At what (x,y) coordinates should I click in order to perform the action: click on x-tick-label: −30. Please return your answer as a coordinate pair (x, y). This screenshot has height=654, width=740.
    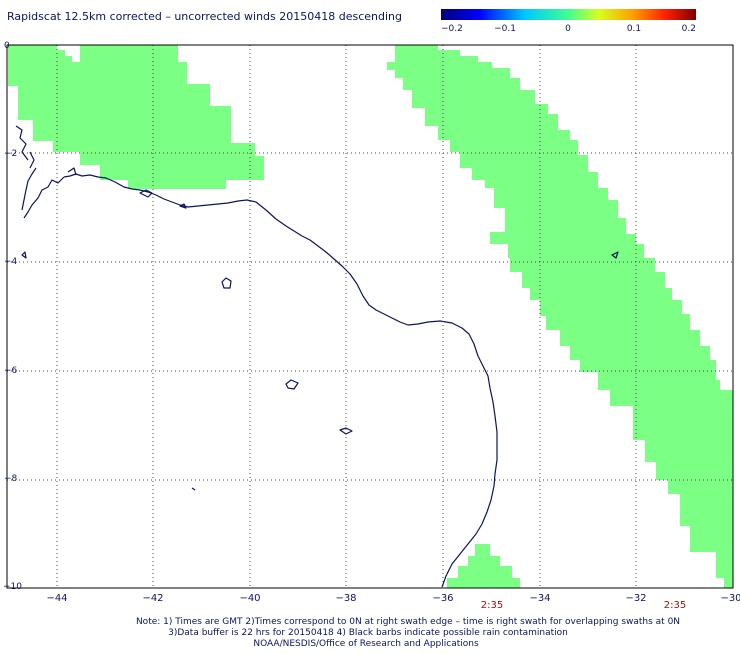
    Looking at the image, I should click on (730, 598).